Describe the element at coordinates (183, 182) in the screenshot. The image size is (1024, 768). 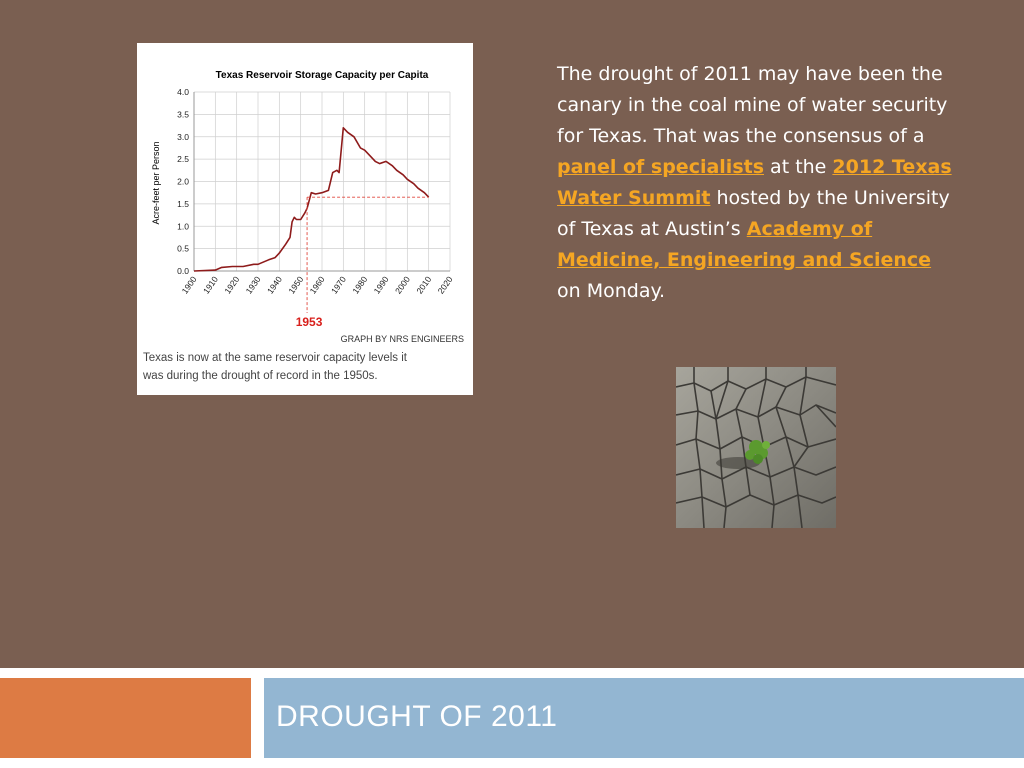
I see `y-tick-label: 2.0` at that location.